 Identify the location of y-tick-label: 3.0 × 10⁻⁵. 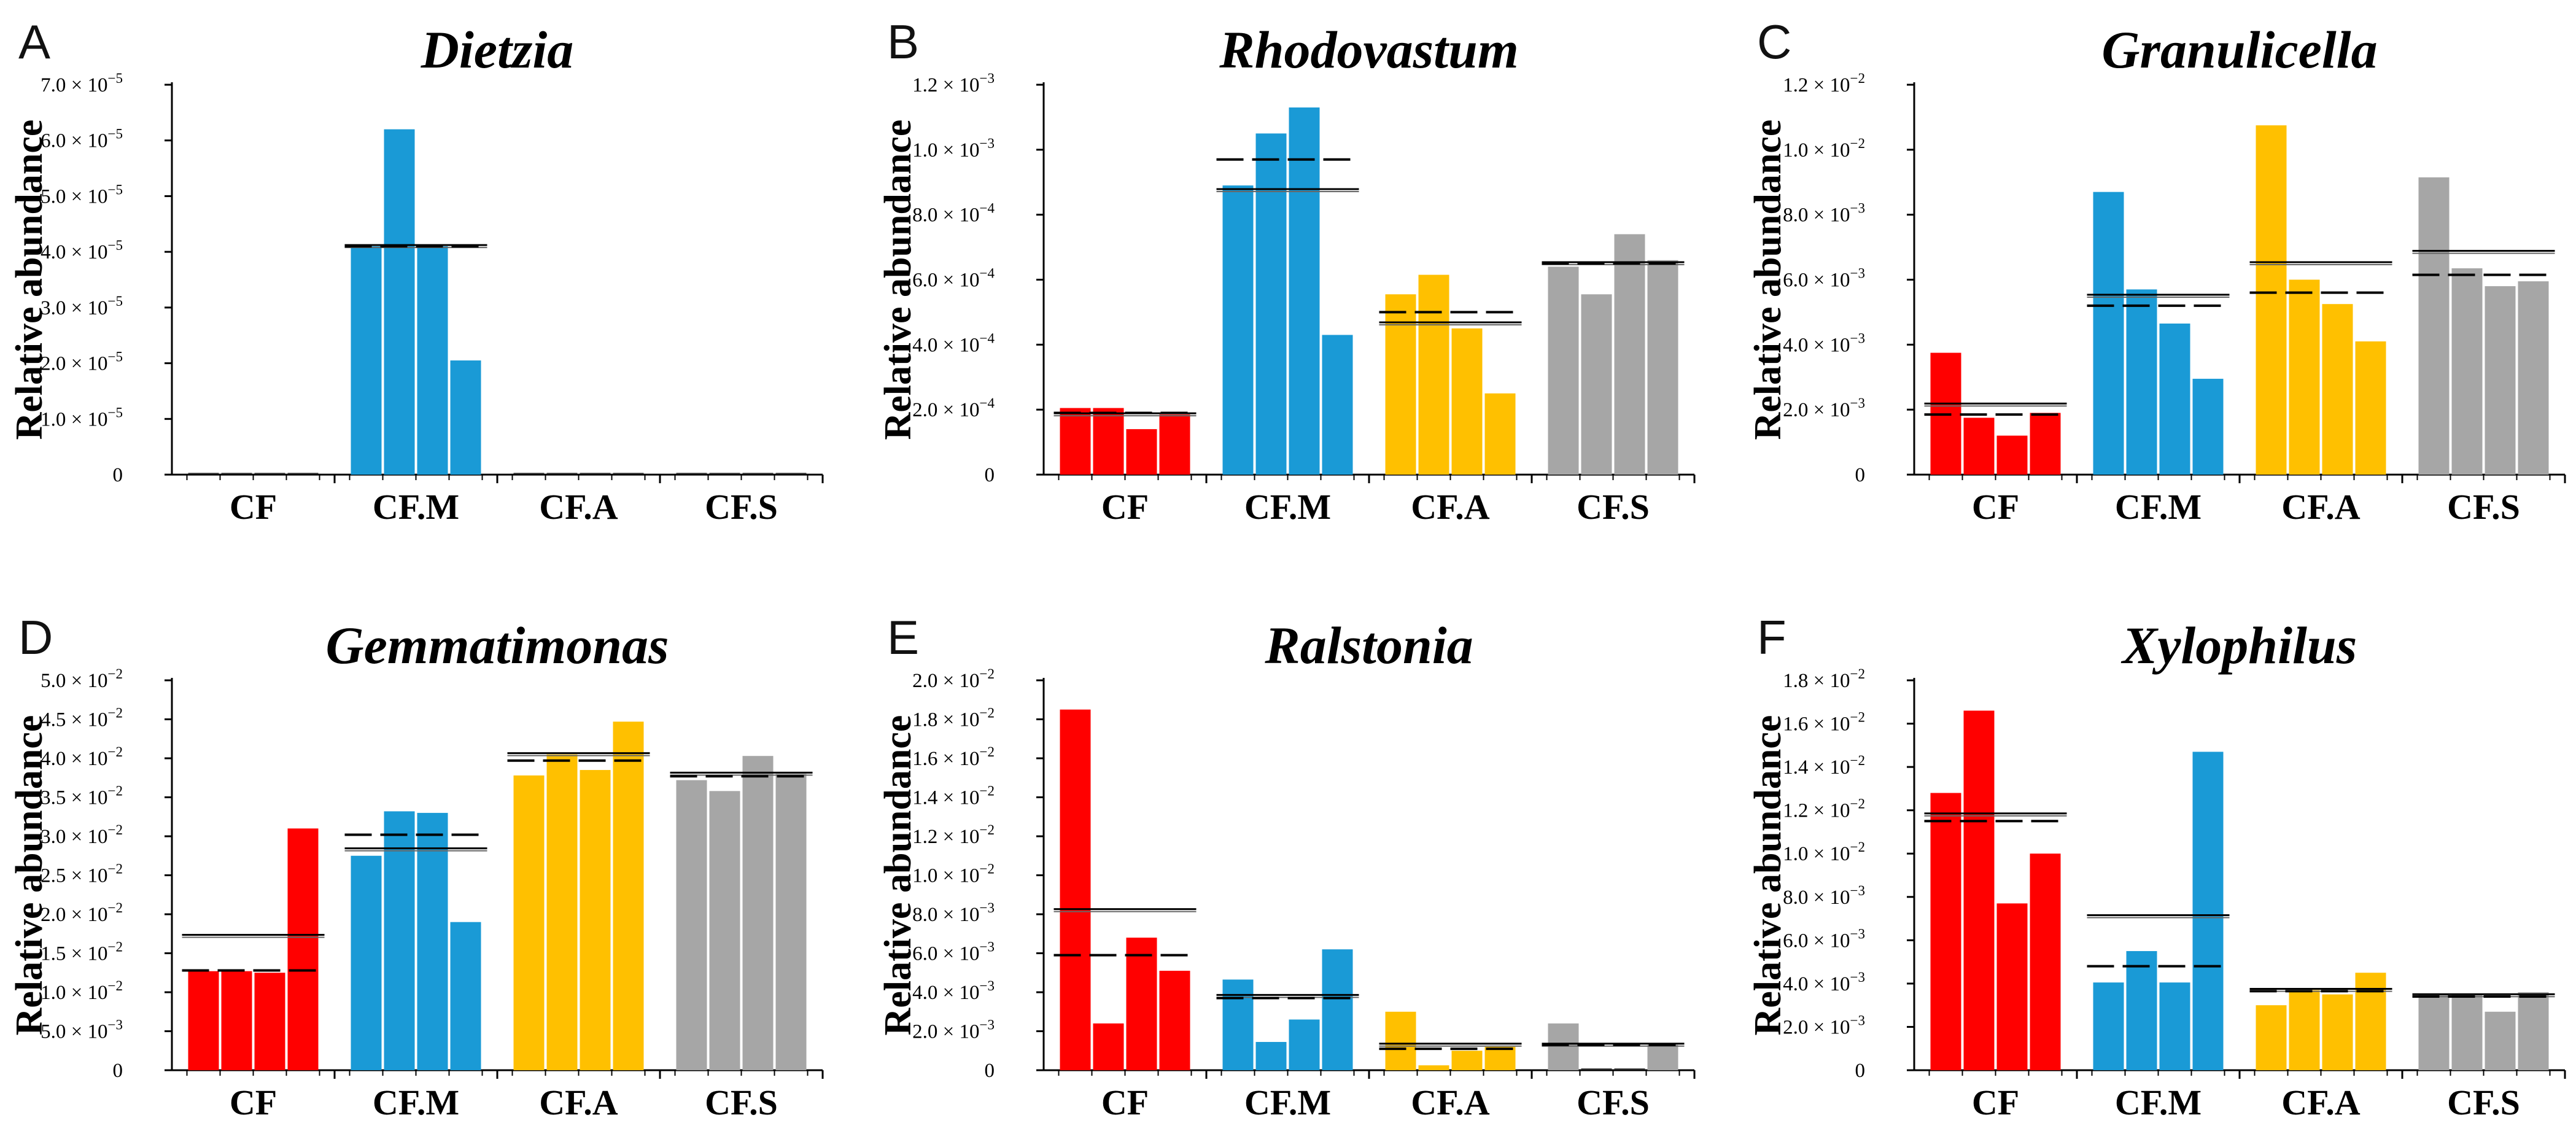
(82, 306).